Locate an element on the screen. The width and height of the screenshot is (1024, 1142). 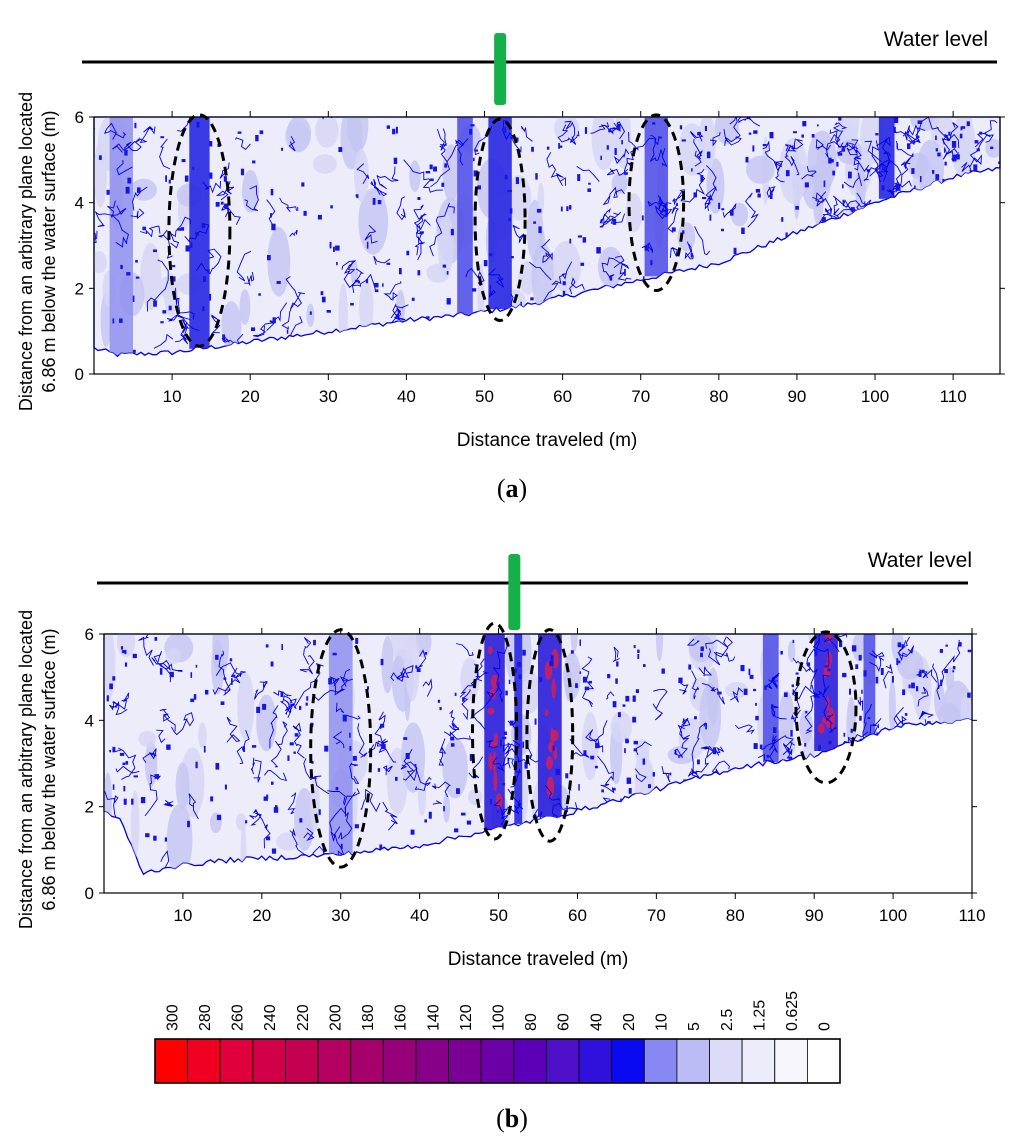
colorbar-label: 300 is located at coordinates (172, 1017).